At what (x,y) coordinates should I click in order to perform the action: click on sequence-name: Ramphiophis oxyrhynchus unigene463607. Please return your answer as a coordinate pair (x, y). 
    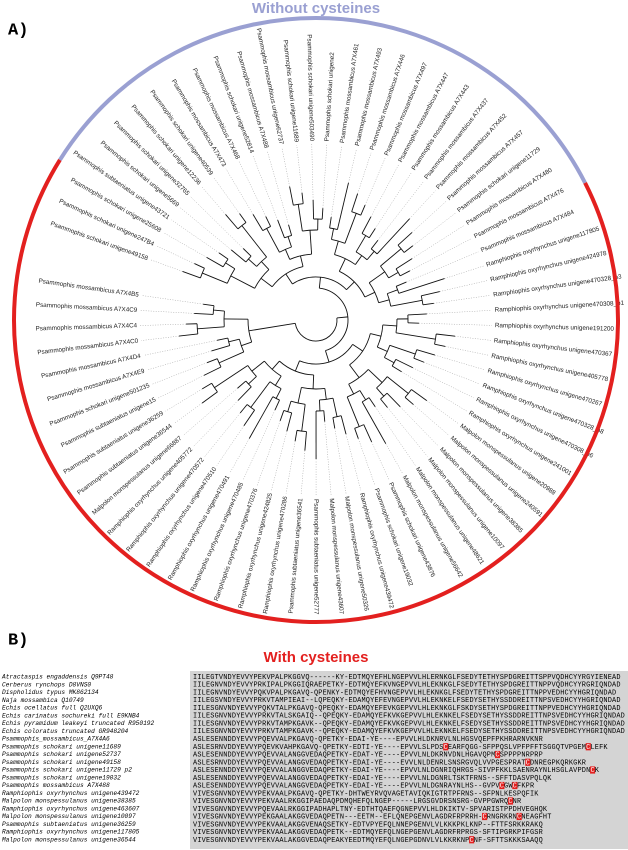
    Looking at the image, I should click on (71, 808).